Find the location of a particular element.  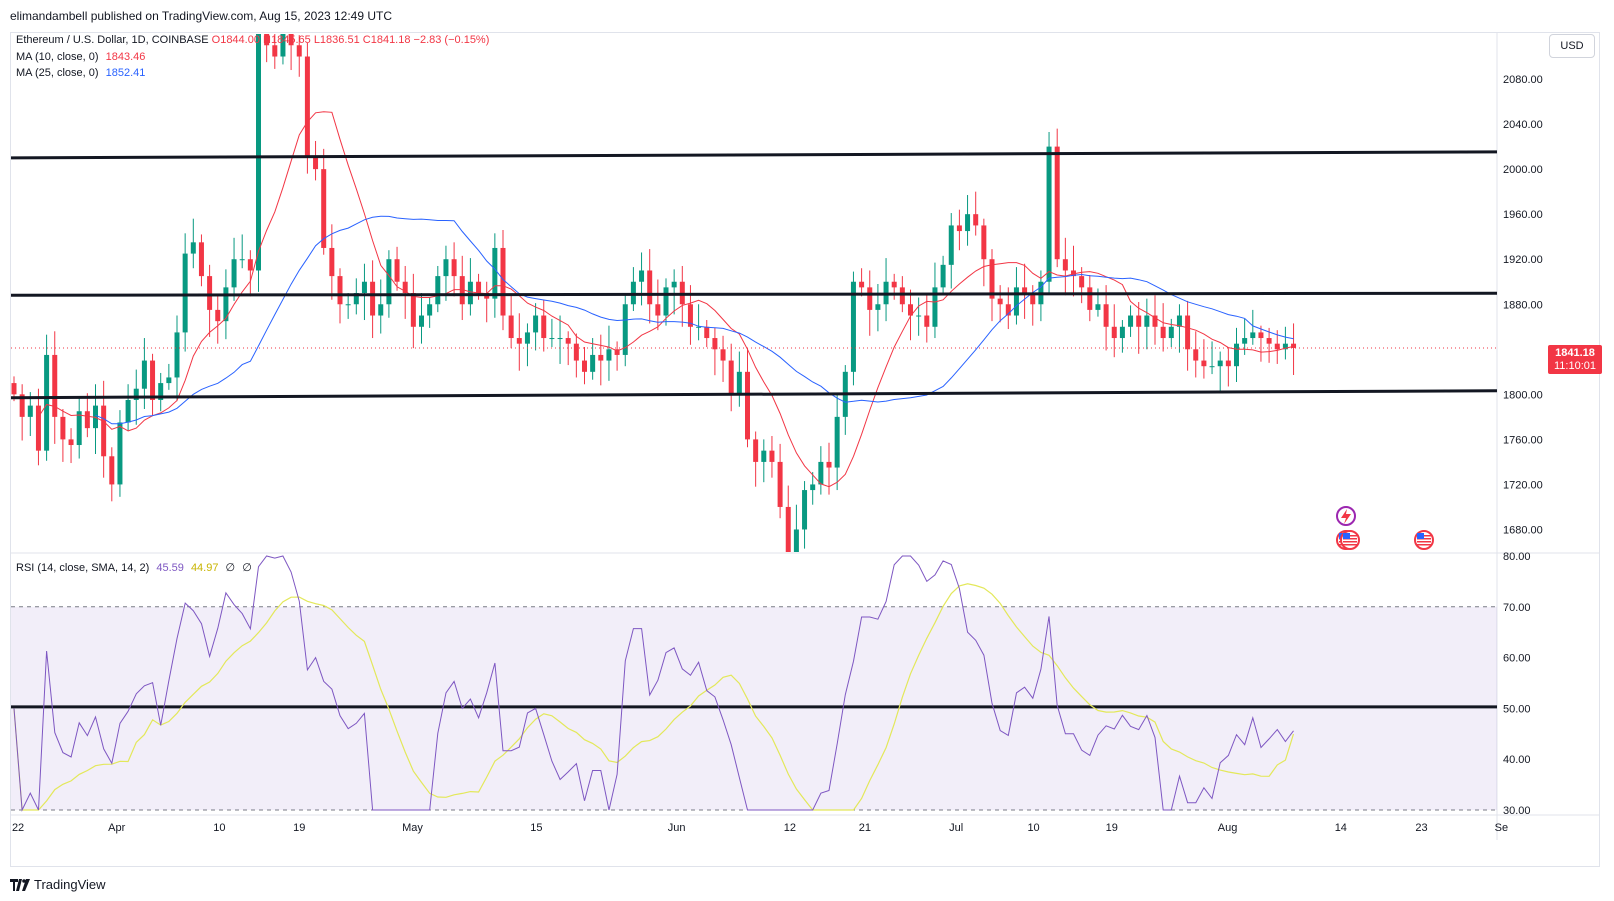

legend-close: C1841.18 is located at coordinates (386, 40).